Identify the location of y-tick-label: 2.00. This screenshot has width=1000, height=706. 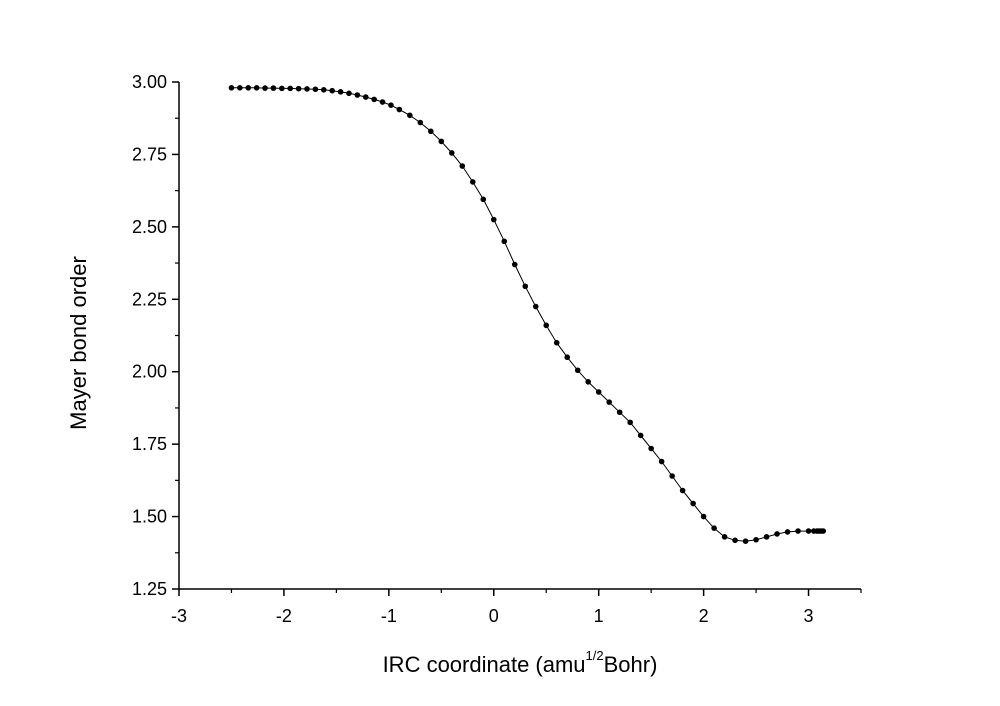
(149, 372).